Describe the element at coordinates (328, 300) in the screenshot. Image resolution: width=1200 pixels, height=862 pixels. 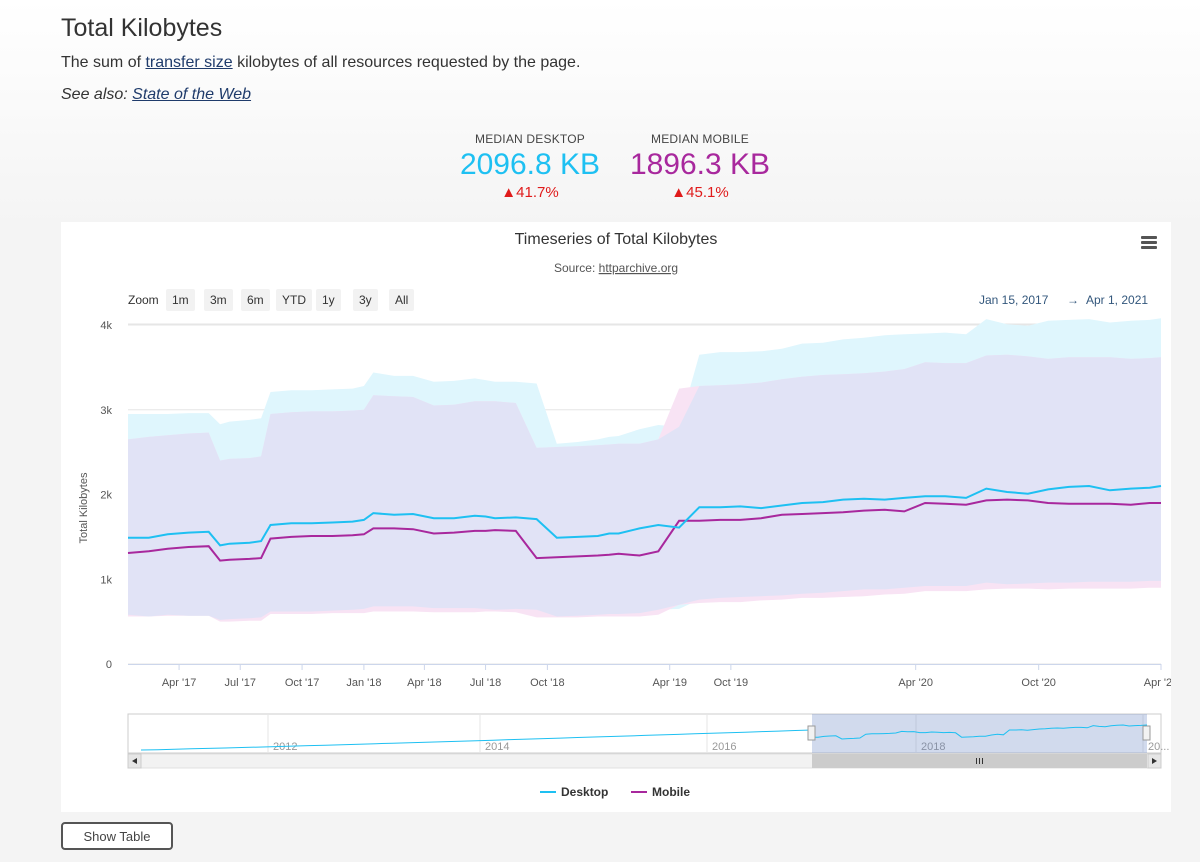
I see `zoom-1y-button: 1y` at that location.